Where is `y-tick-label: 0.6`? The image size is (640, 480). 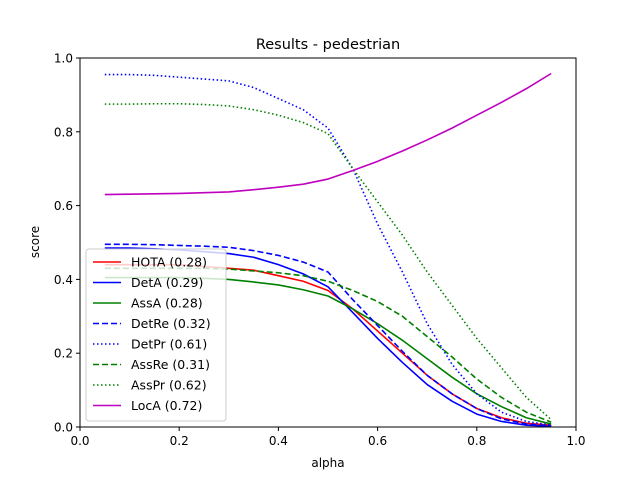
y-tick-label: 0.6 is located at coordinates (63, 206).